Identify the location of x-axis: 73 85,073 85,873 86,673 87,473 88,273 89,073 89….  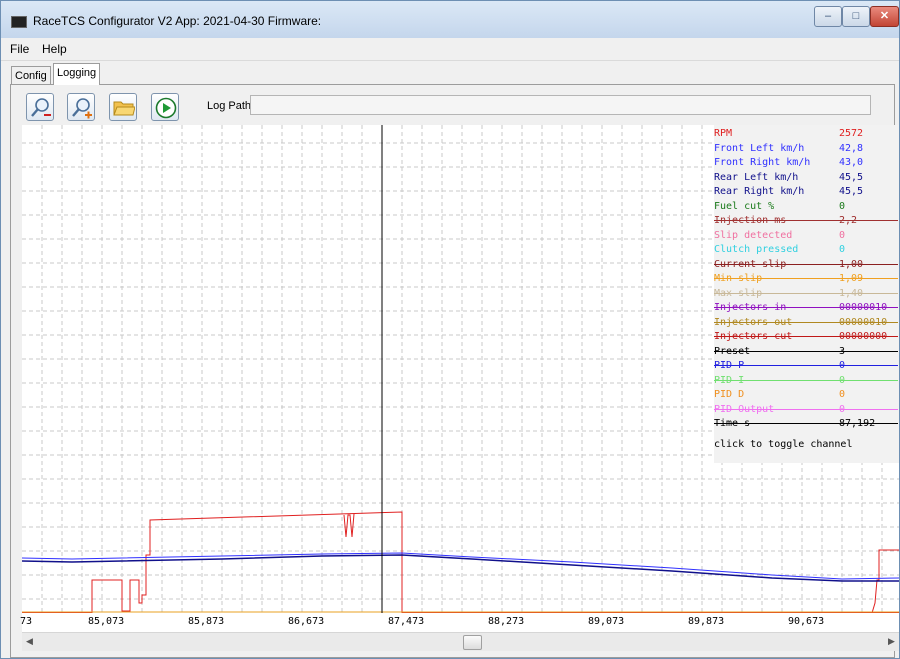
(459, 622).